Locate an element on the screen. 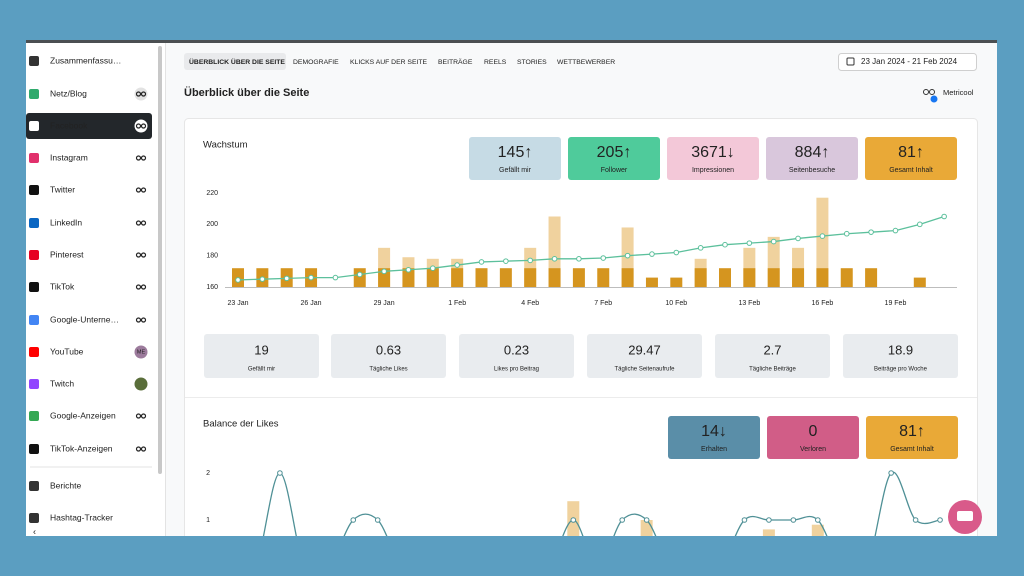  stat-value: 0.23 is located at coordinates (516, 349).